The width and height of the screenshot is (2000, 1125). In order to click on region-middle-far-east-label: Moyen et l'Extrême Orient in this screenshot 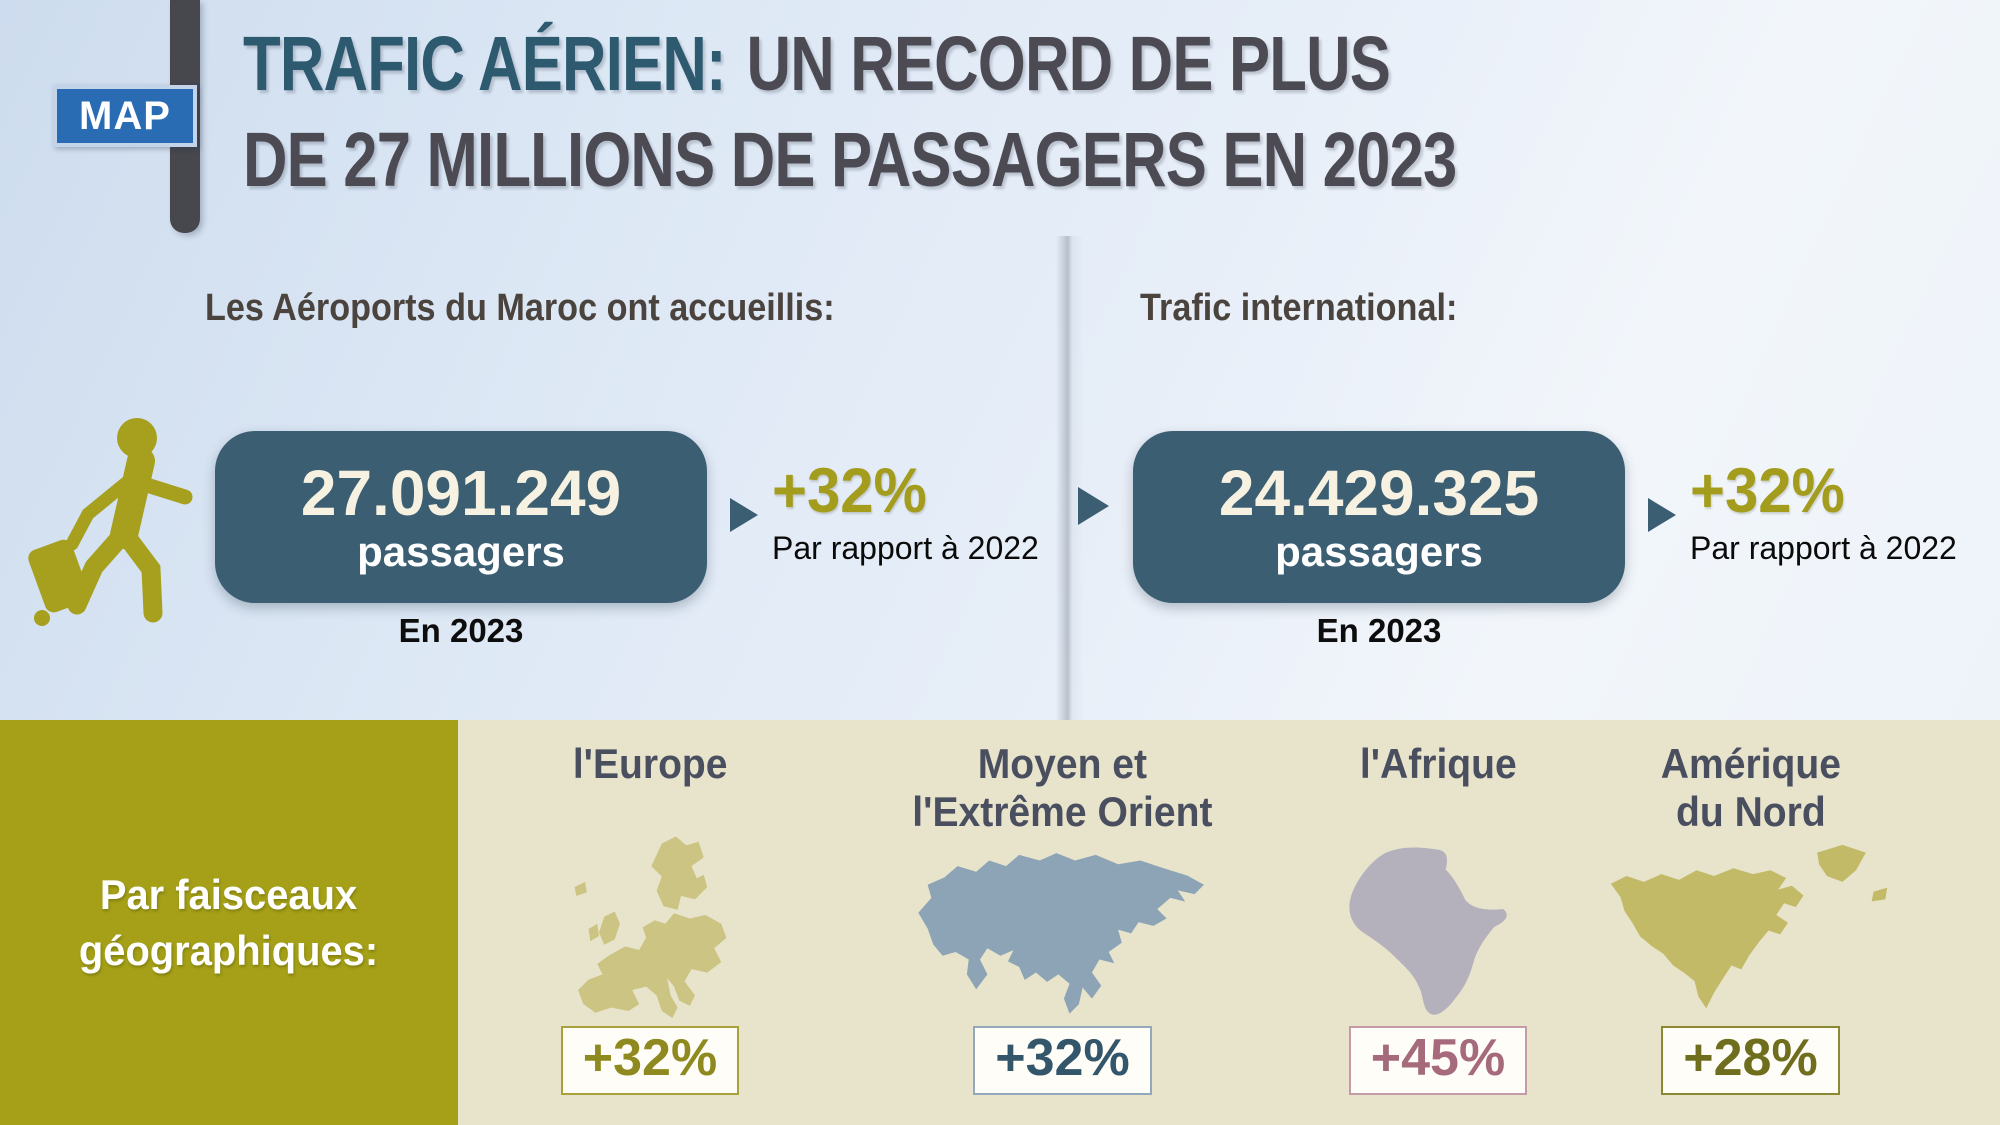, I will do `click(1062, 787)`.